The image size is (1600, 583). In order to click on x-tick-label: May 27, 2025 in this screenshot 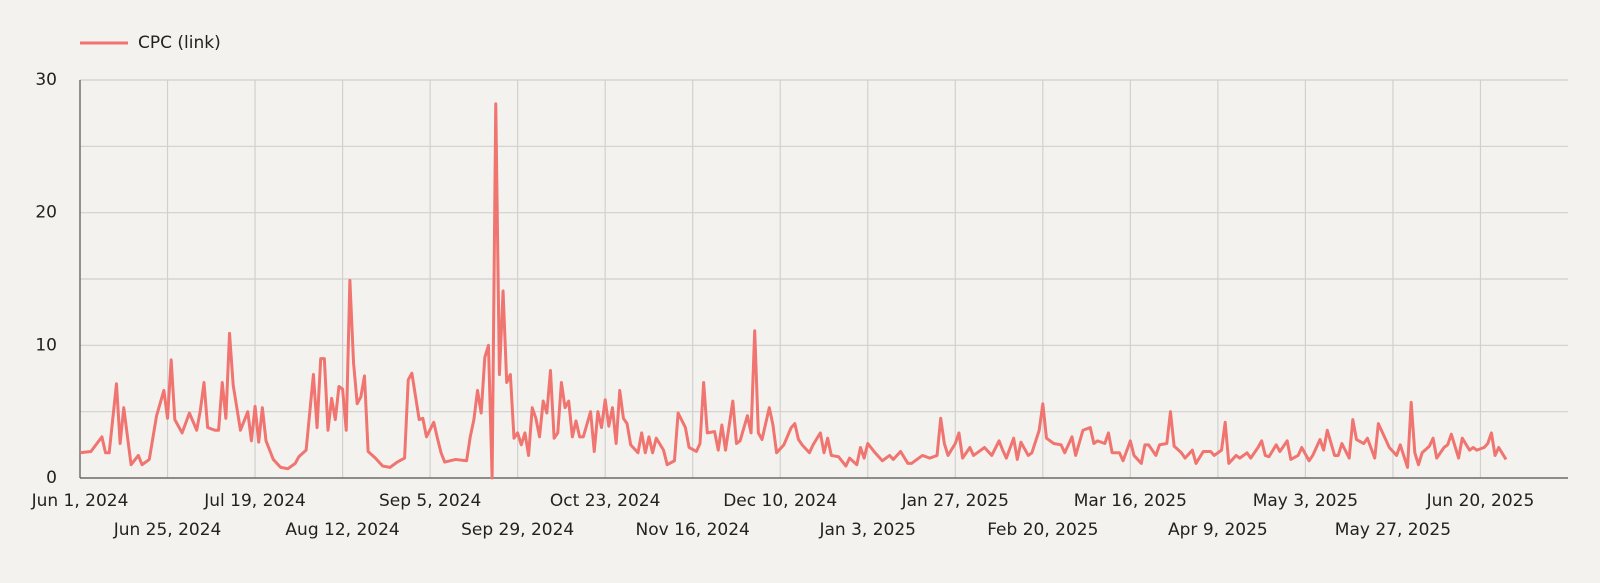, I will do `click(1393, 530)`.